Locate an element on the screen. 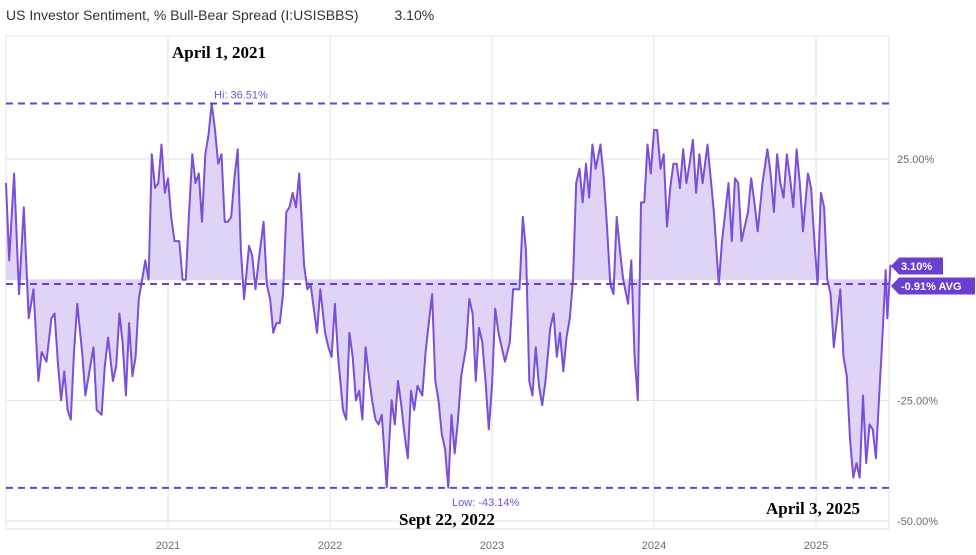 This screenshot has width=976, height=555. x-tick-label: 2021 is located at coordinates (168, 546).